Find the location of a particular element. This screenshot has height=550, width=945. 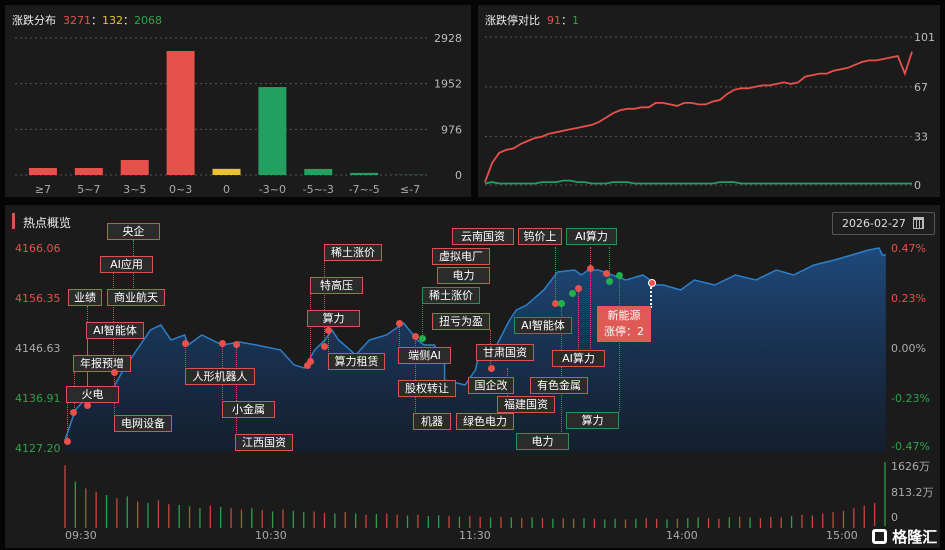

date-picker: 2026-02-27 is located at coordinates (883, 223).